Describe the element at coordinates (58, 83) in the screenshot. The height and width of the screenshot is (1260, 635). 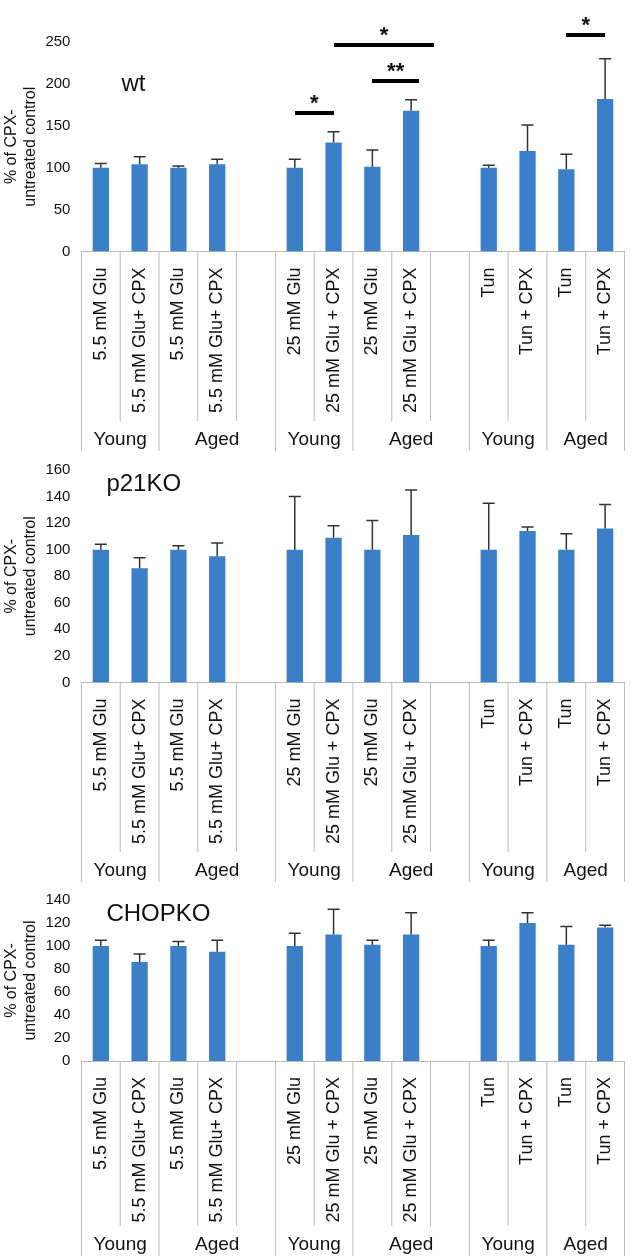
I see `y-tick-label: 200` at that location.